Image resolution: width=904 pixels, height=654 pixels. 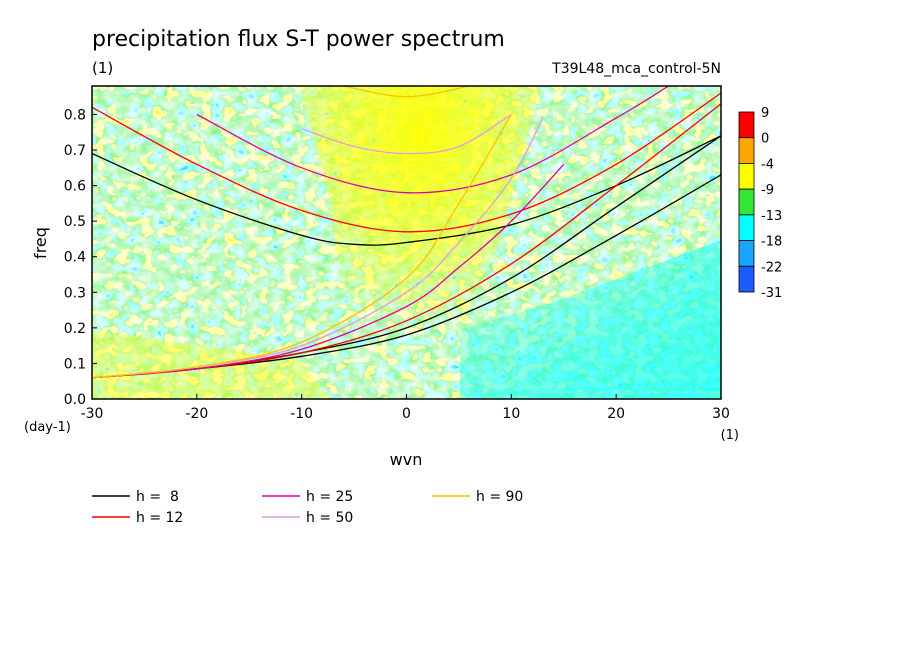 I want to click on x-tick-label: 10, so click(x=511, y=414).